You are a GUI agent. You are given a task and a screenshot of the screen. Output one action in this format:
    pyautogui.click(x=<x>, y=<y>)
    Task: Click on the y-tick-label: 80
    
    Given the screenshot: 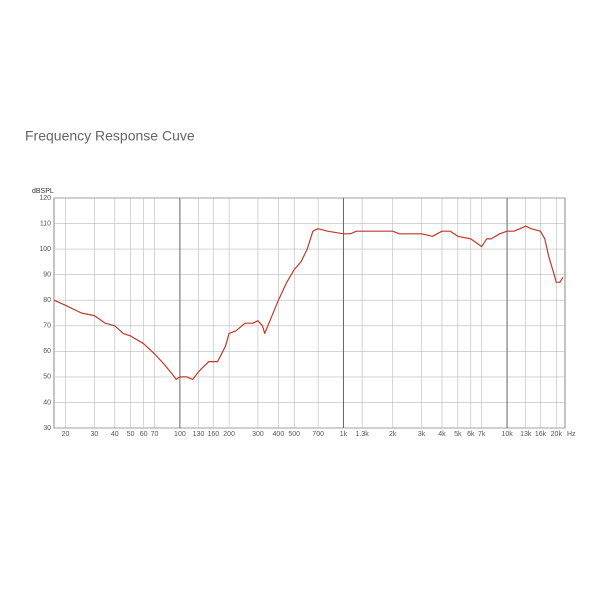 What is the action you would take?
    pyautogui.click(x=47, y=300)
    